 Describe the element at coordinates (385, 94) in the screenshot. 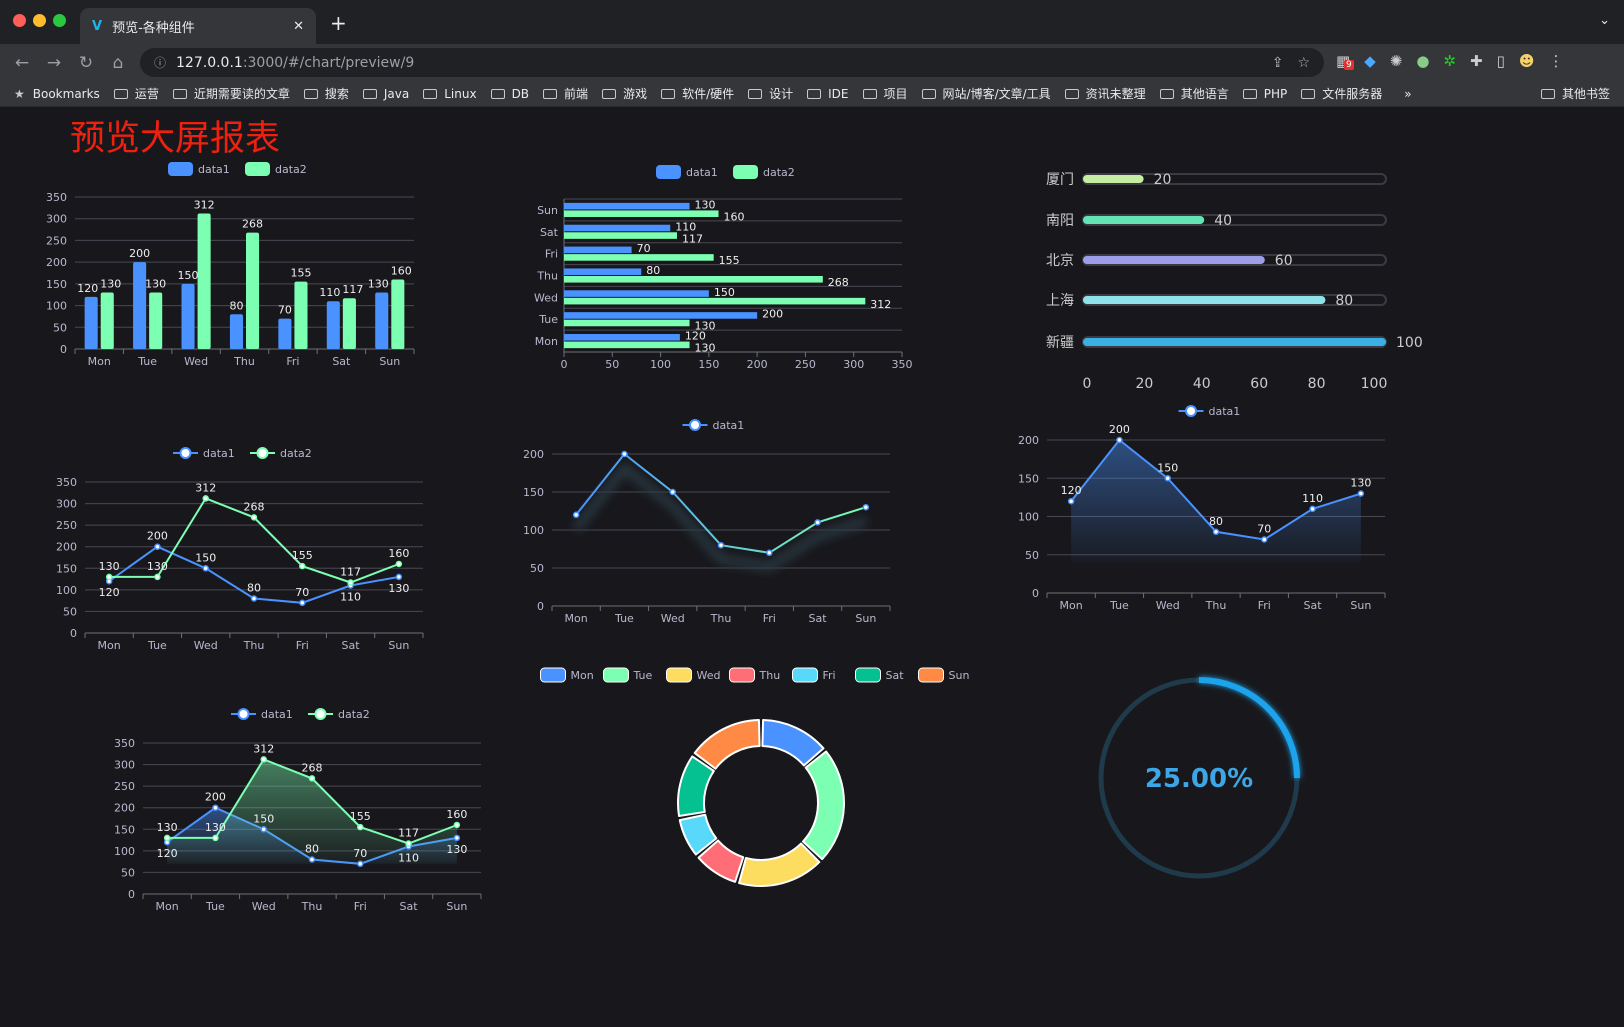

I see `bookmark-folder: Java` at that location.